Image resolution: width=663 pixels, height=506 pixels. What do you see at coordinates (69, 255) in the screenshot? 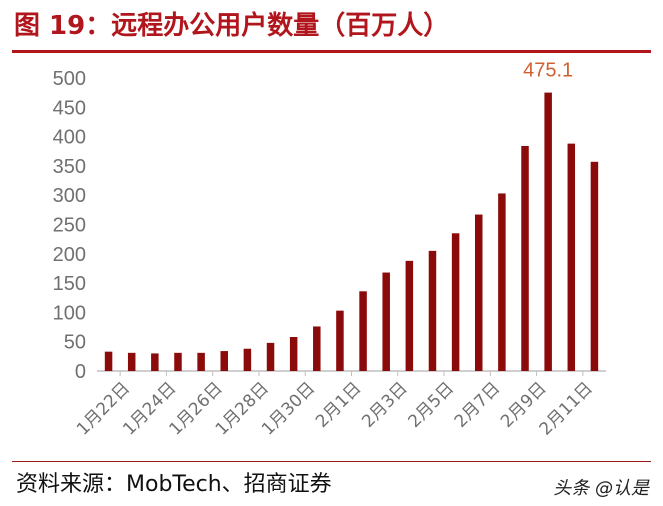
I see `y-tick-label: 200` at bounding box center [69, 255].